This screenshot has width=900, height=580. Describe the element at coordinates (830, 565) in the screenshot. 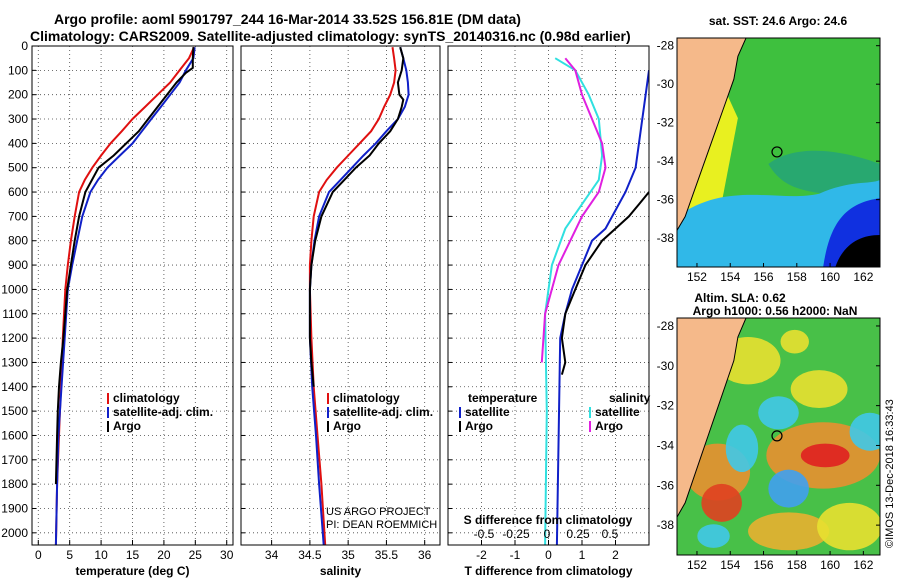

I see `map-x-tick-label: 160` at that location.